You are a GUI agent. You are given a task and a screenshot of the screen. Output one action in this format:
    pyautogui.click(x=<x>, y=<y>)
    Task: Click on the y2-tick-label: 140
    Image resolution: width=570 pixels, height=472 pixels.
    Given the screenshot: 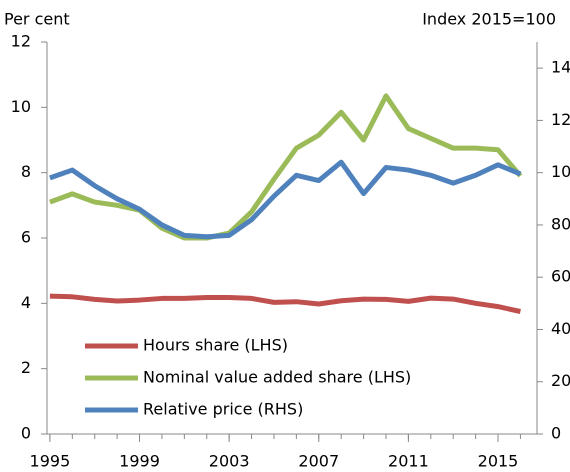 What is the action you would take?
    pyautogui.click(x=560, y=67)
    